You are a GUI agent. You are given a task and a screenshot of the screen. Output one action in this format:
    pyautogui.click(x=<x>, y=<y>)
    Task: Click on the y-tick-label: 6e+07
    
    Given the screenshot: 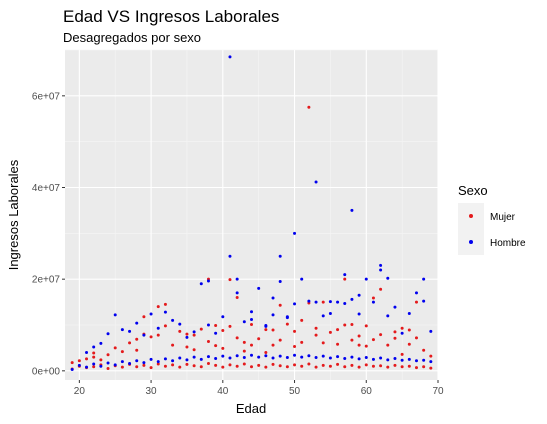 What is the action you would take?
    pyautogui.click(x=46, y=96)
    